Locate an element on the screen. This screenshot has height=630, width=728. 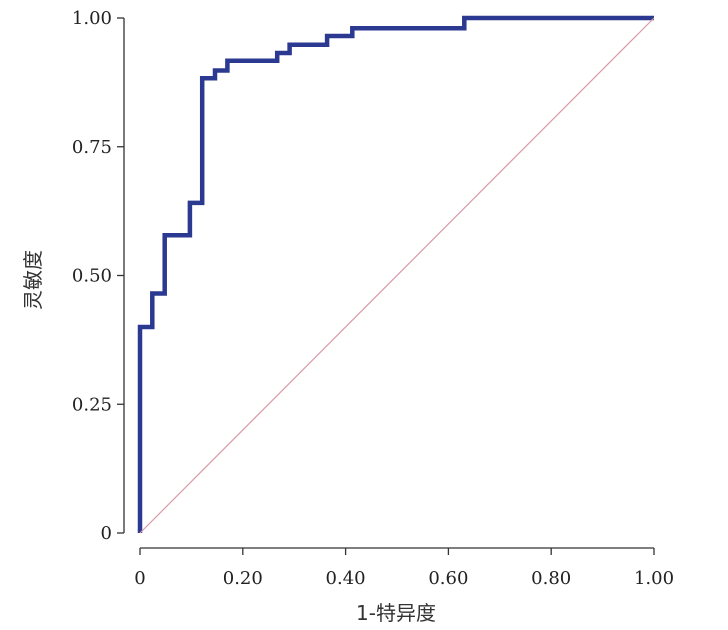
x-axis-title: 1-特异度 is located at coordinates (396, 613).